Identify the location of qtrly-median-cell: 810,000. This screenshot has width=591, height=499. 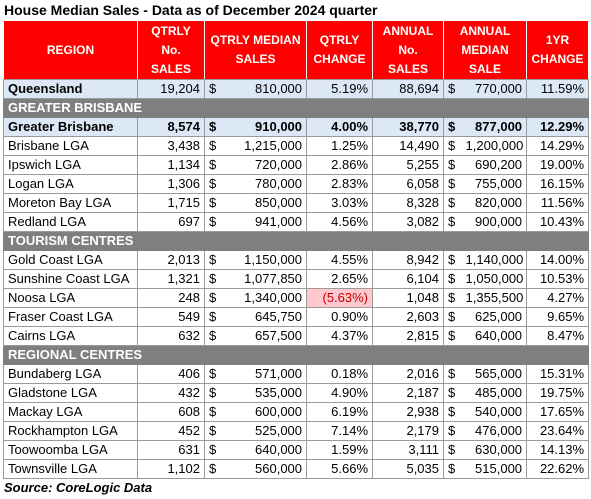
(266, 89).